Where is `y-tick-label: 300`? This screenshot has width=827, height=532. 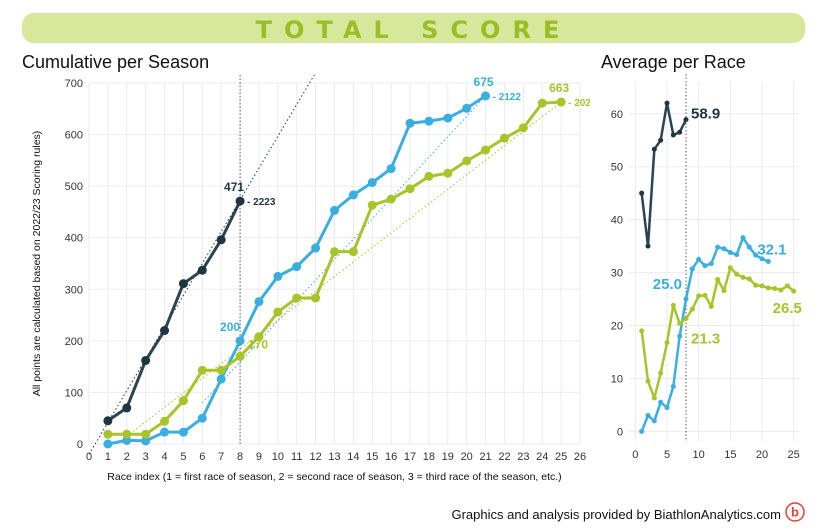
y-tick-label: 300 is located at coordinates (74, 290).